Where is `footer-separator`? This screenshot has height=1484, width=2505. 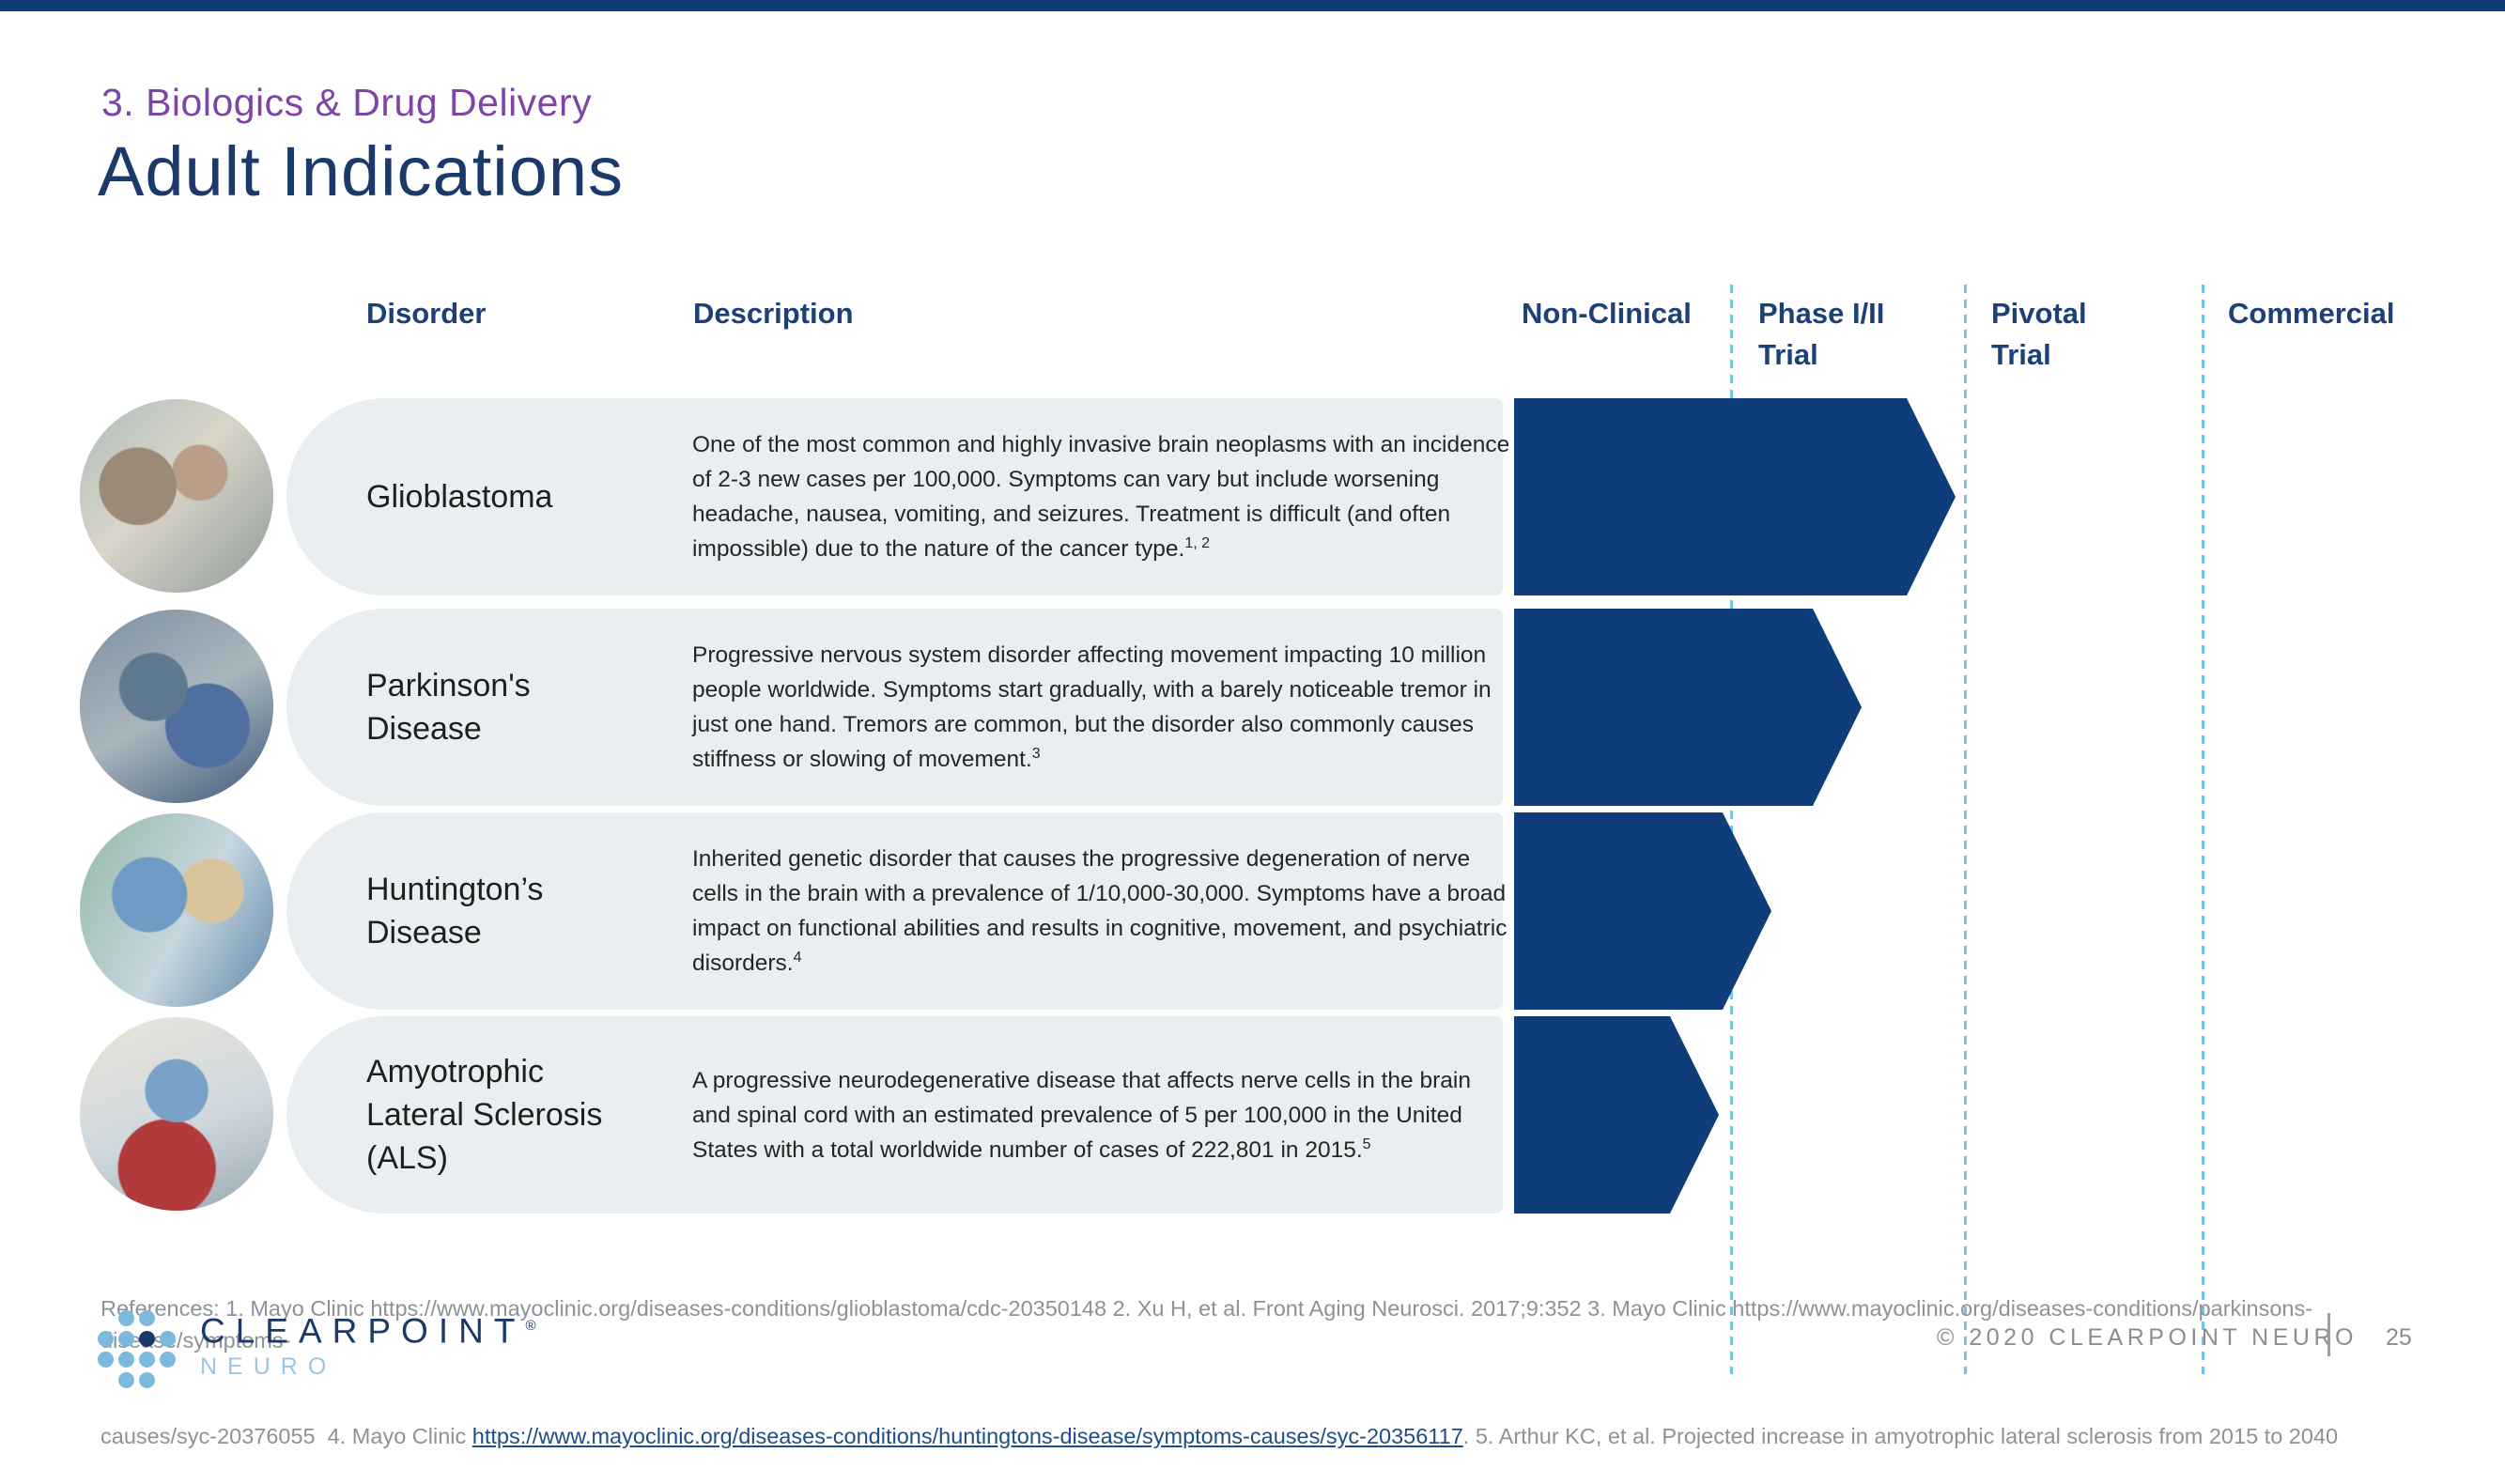
footer-separator is located at coordinates (2328, 1334).